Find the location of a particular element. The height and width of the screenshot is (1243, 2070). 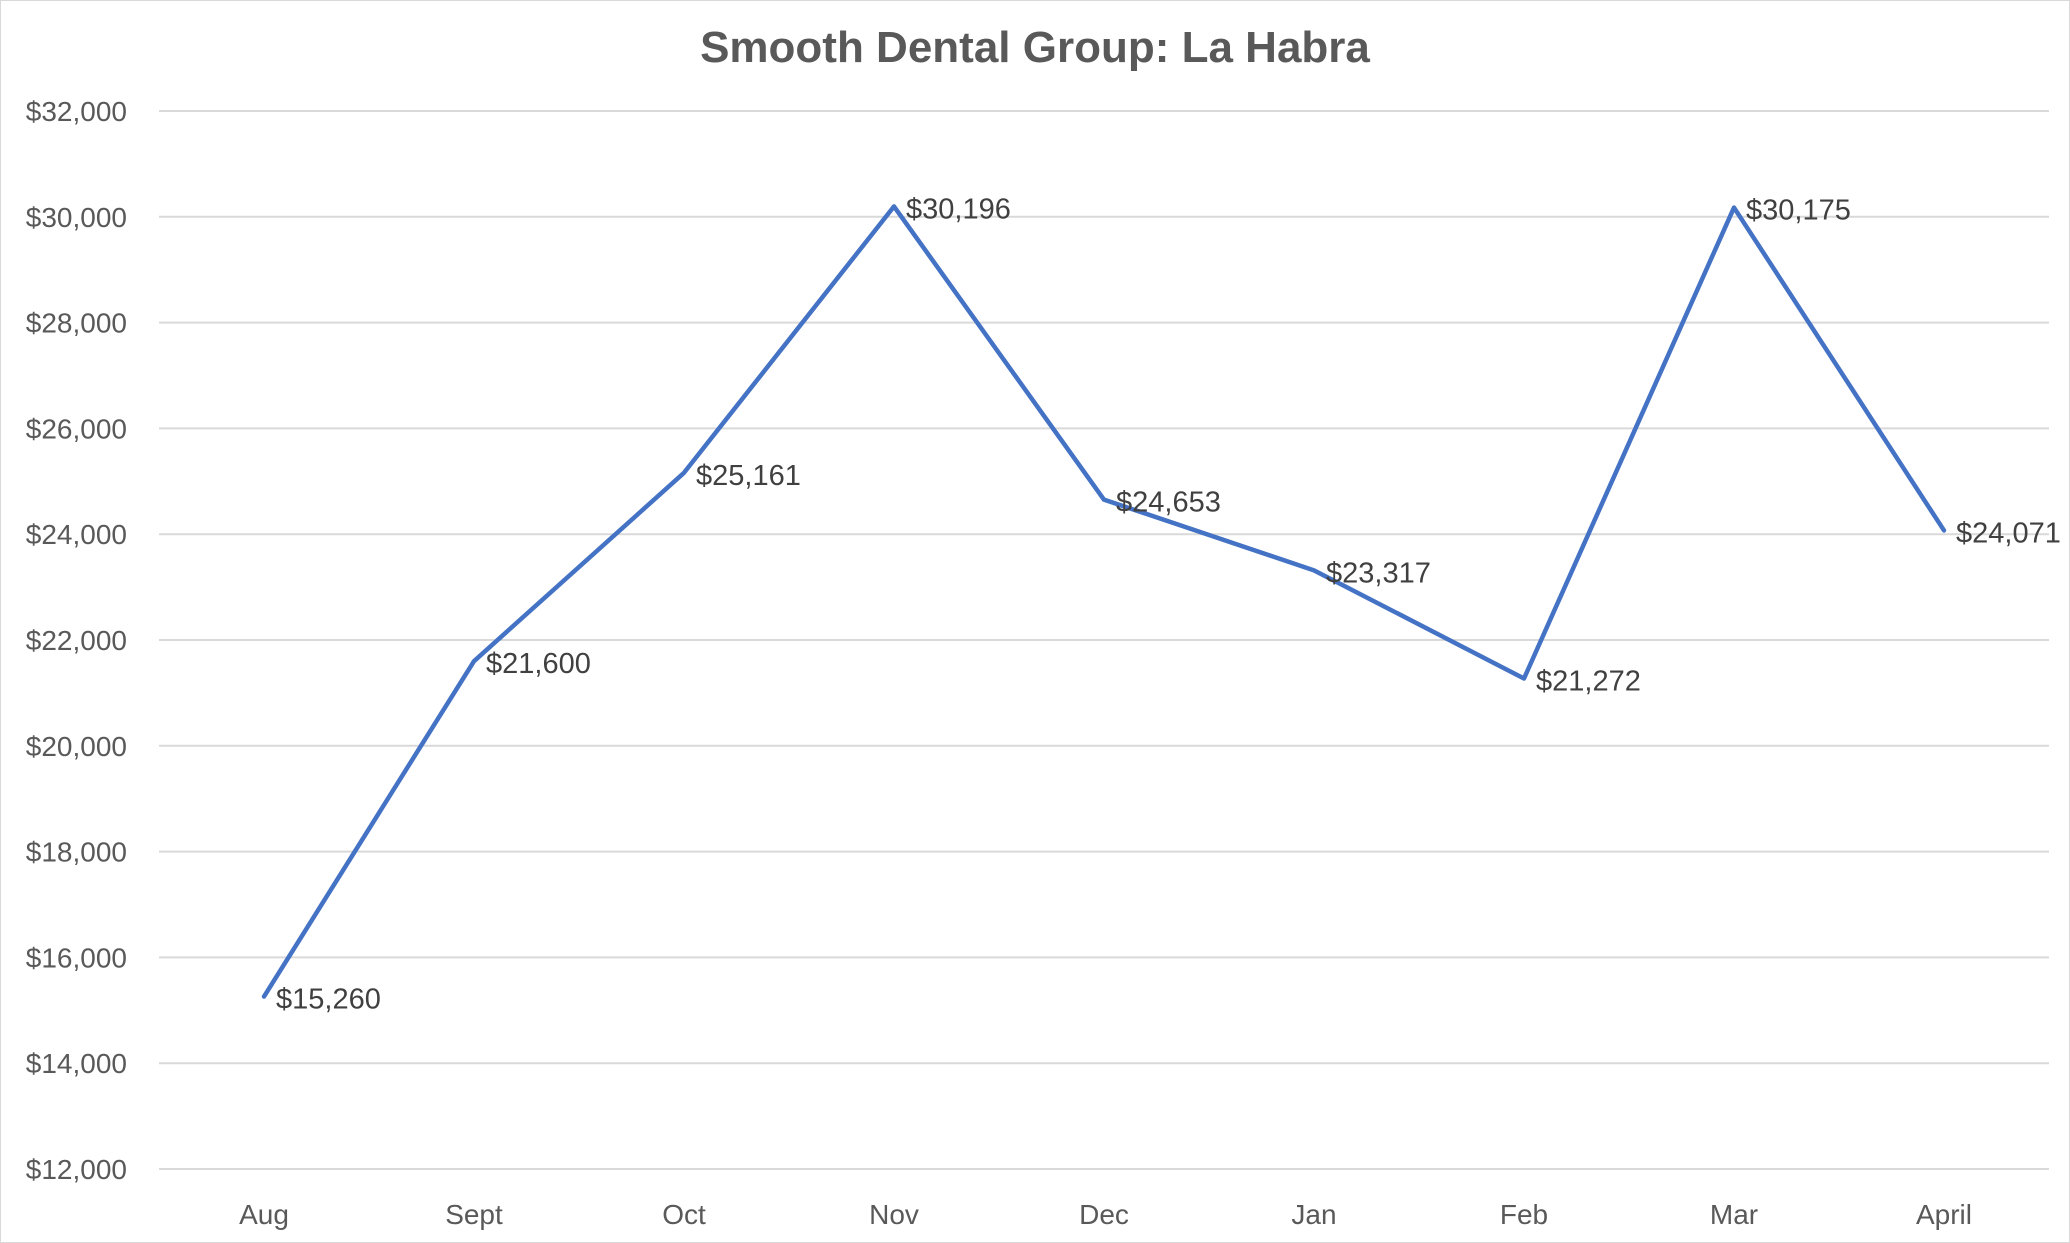

y-tick-label: $32,000 is located at coordinates (76, 111).